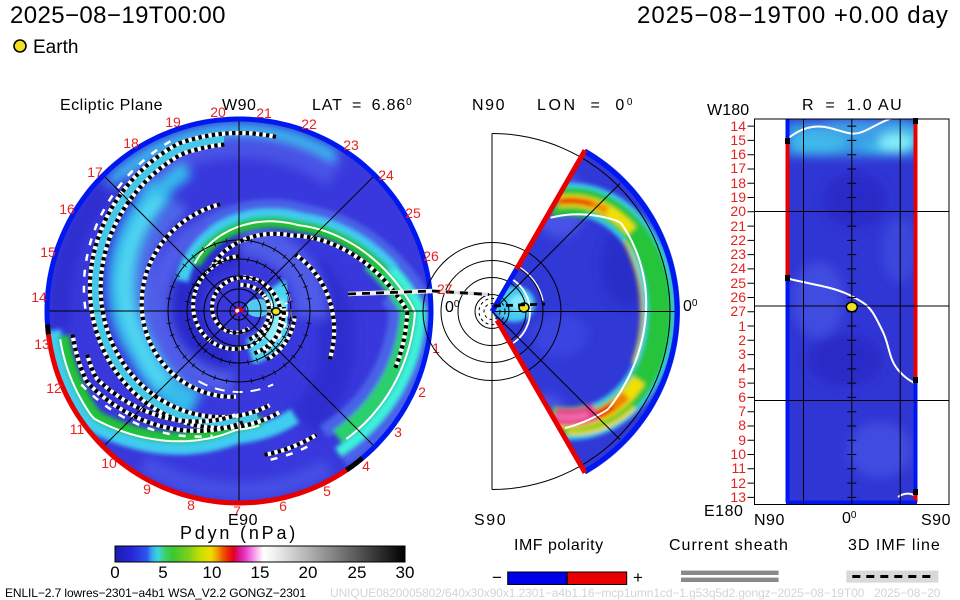  Describe the element at coordinates (738, 311) in the screenshot. I see `svg-text: 27` at that location.